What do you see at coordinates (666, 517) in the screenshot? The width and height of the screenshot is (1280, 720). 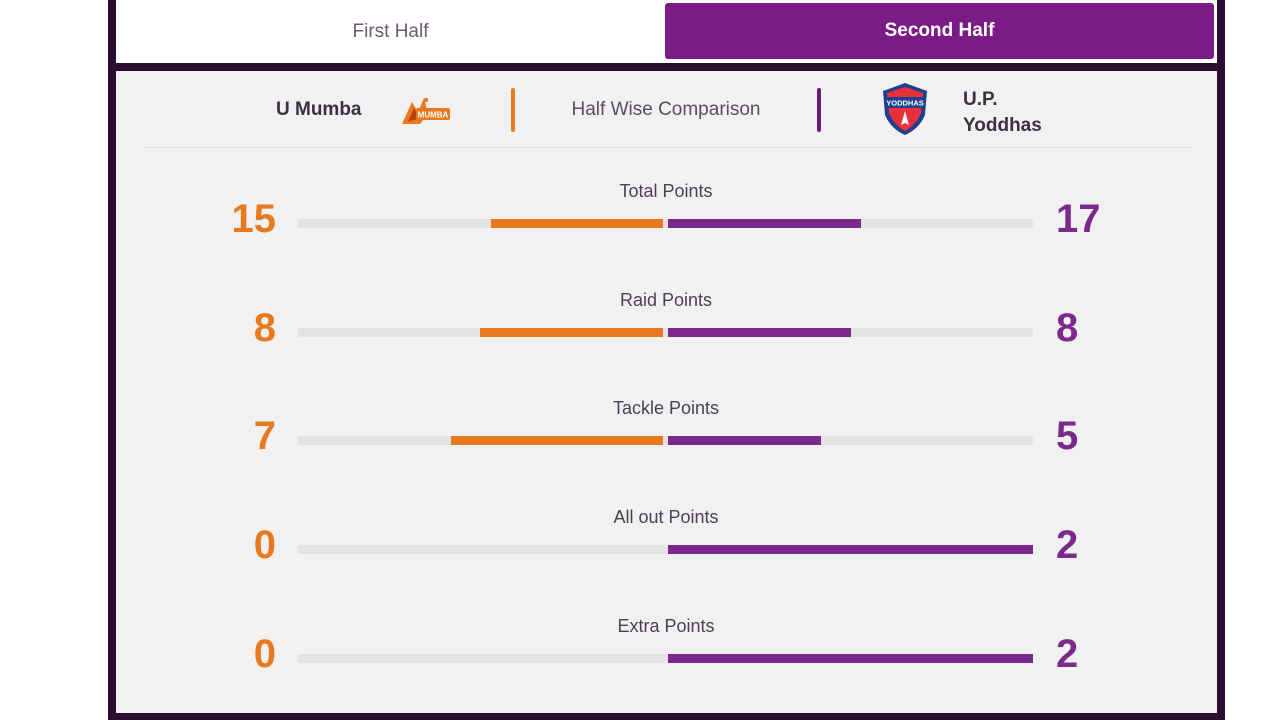 I see `stat-label: All out Points` at bounding box center [666, 517].